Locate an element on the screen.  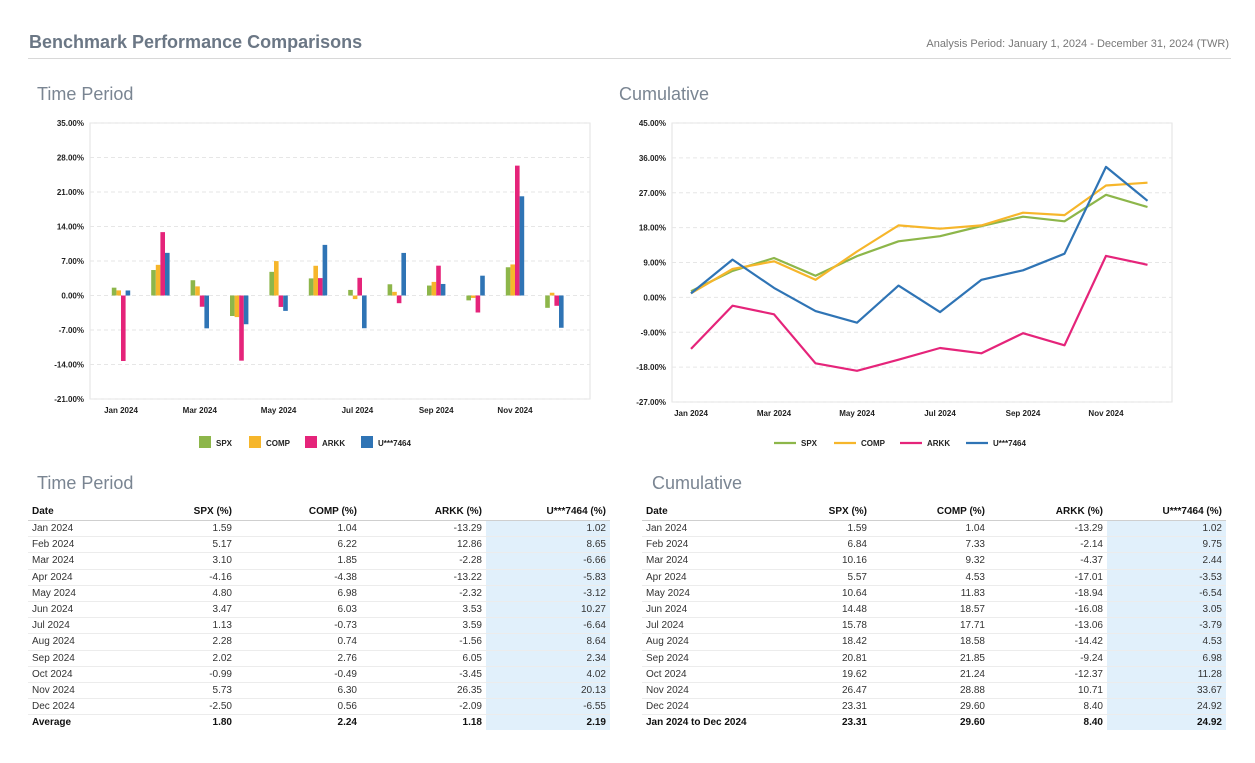
value-cell: 1.04 is located at coordinates (298, 529).